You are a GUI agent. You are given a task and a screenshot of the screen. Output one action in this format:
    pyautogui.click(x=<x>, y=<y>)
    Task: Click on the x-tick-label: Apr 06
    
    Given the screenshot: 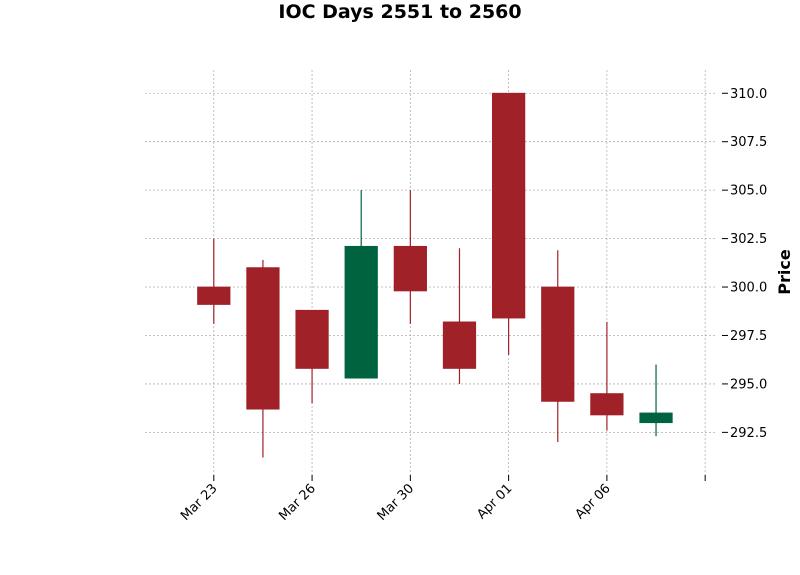 What is the action you would take?
    pyautogui.click(x=593, y=501)
    